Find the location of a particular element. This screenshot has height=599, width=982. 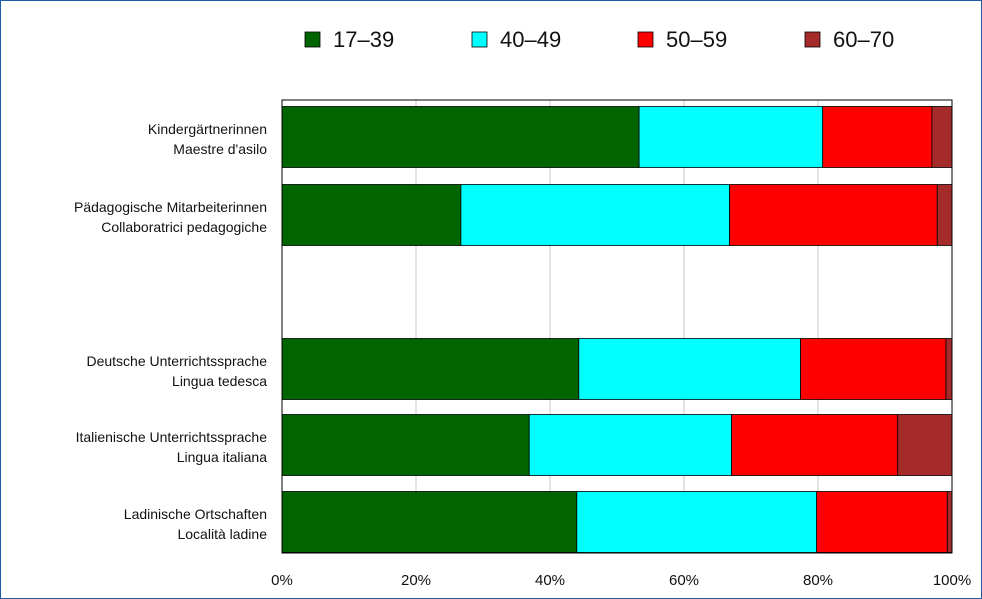

category-label: Collaboratrici pedagogiche is located at coordinates (184, 227).